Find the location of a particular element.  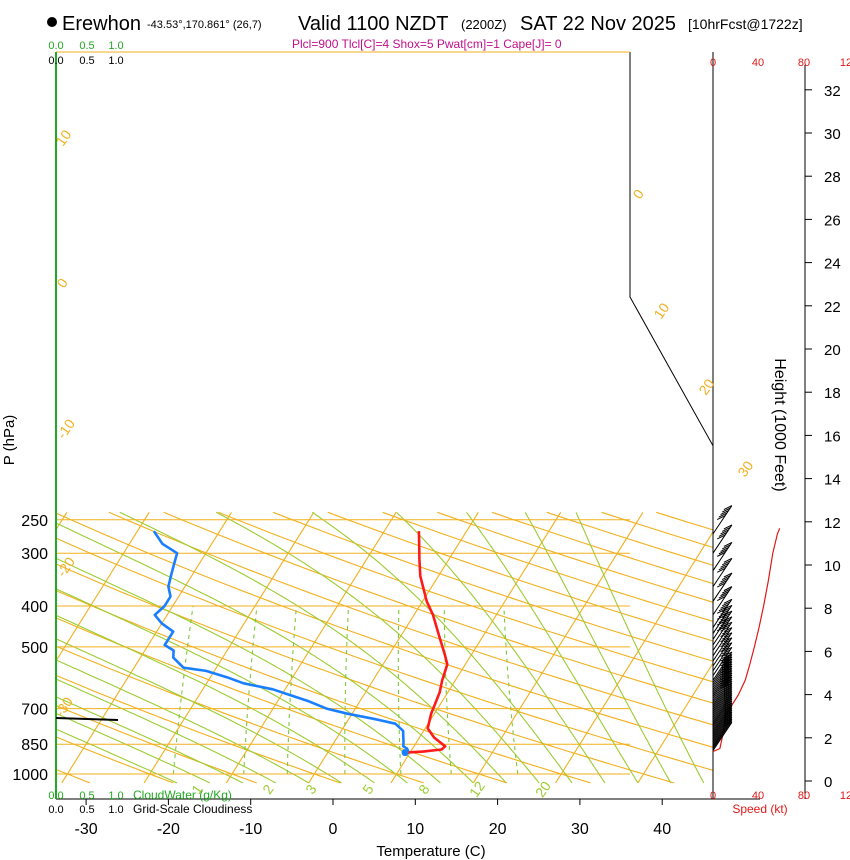

mixing-ratio-line is located at coordinates (291, 690).